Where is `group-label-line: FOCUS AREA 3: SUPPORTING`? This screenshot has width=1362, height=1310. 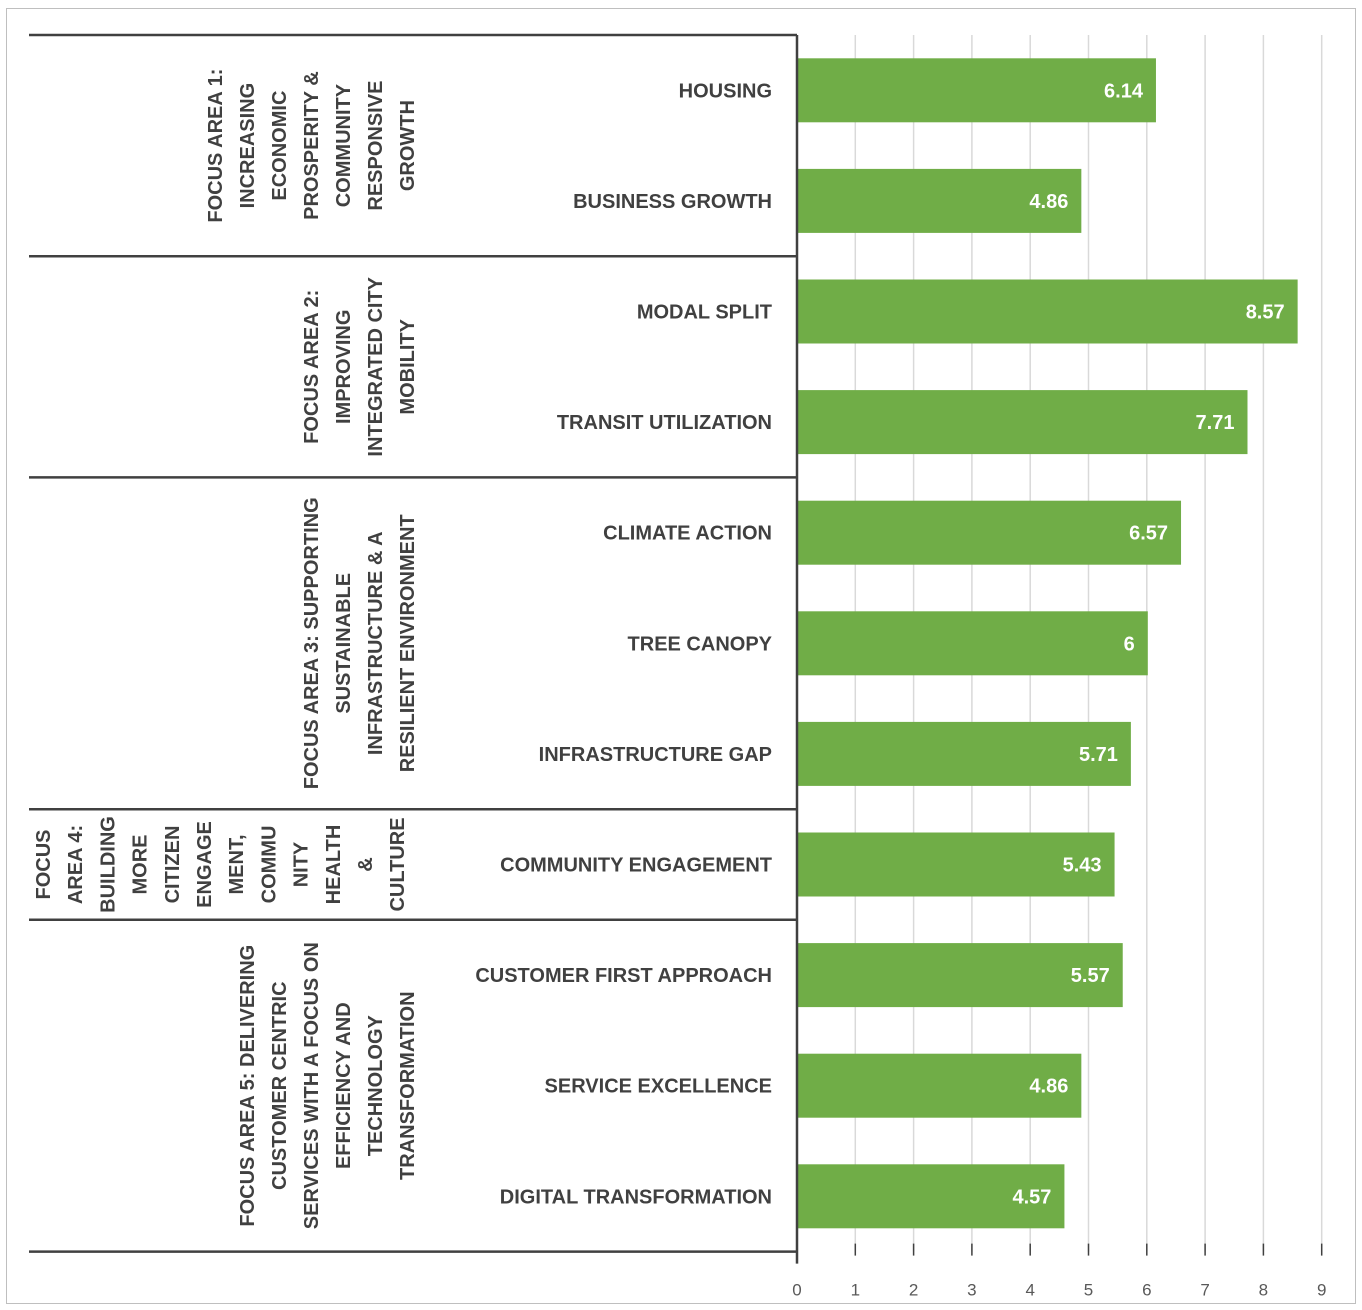 group-label-line: FOCUS AREA 3: SUPPORTING is located at coordinates (312, 643).